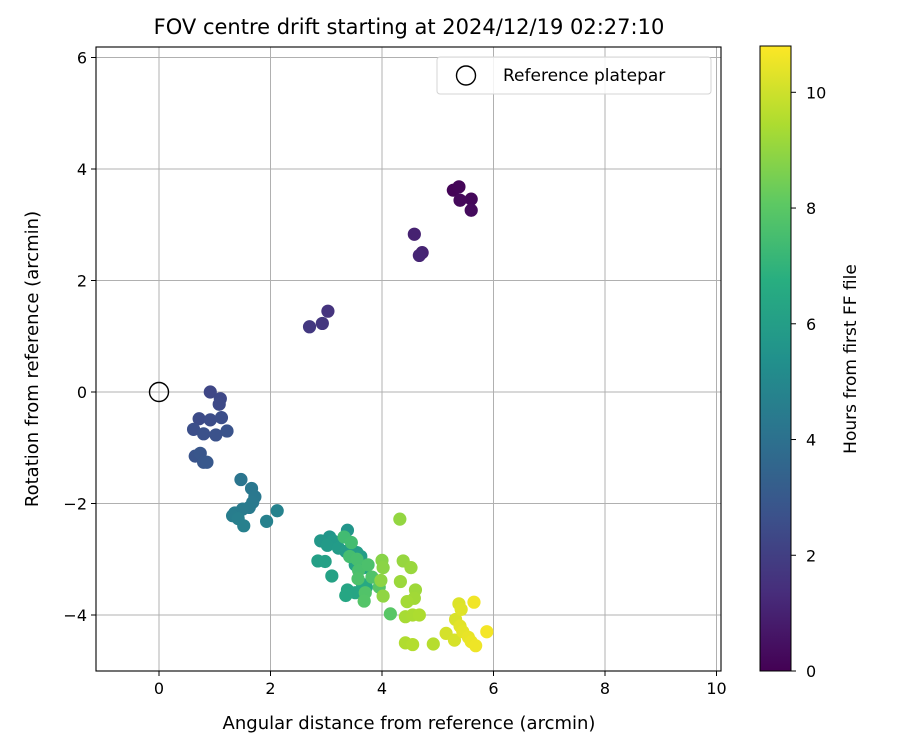 The height and width of the screenshot is (750, 900). What do you see at coordinates (270, 688) in the screenshot?
I see `x-tick-label: 2` at bounding box center [270, 688].